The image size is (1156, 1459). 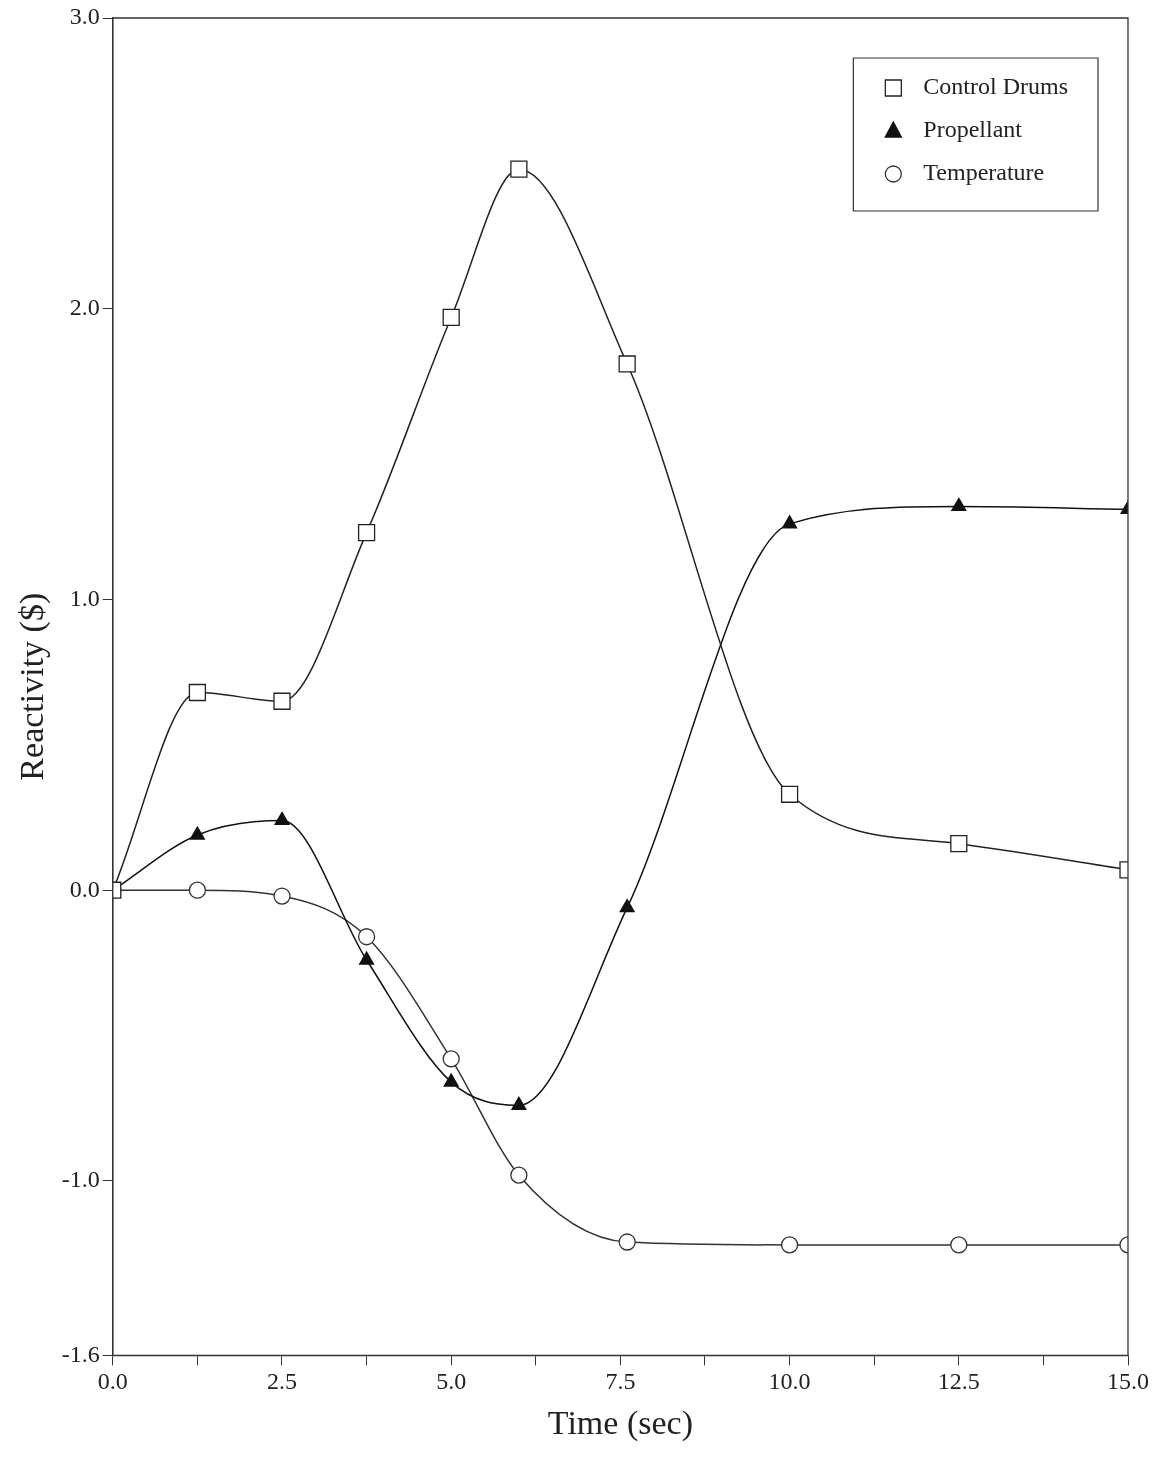 What do you see at coordinates (80, 1179) in the screenshot?
I see `y-tick-label: -1.0` at bounding box center [80, 1179].